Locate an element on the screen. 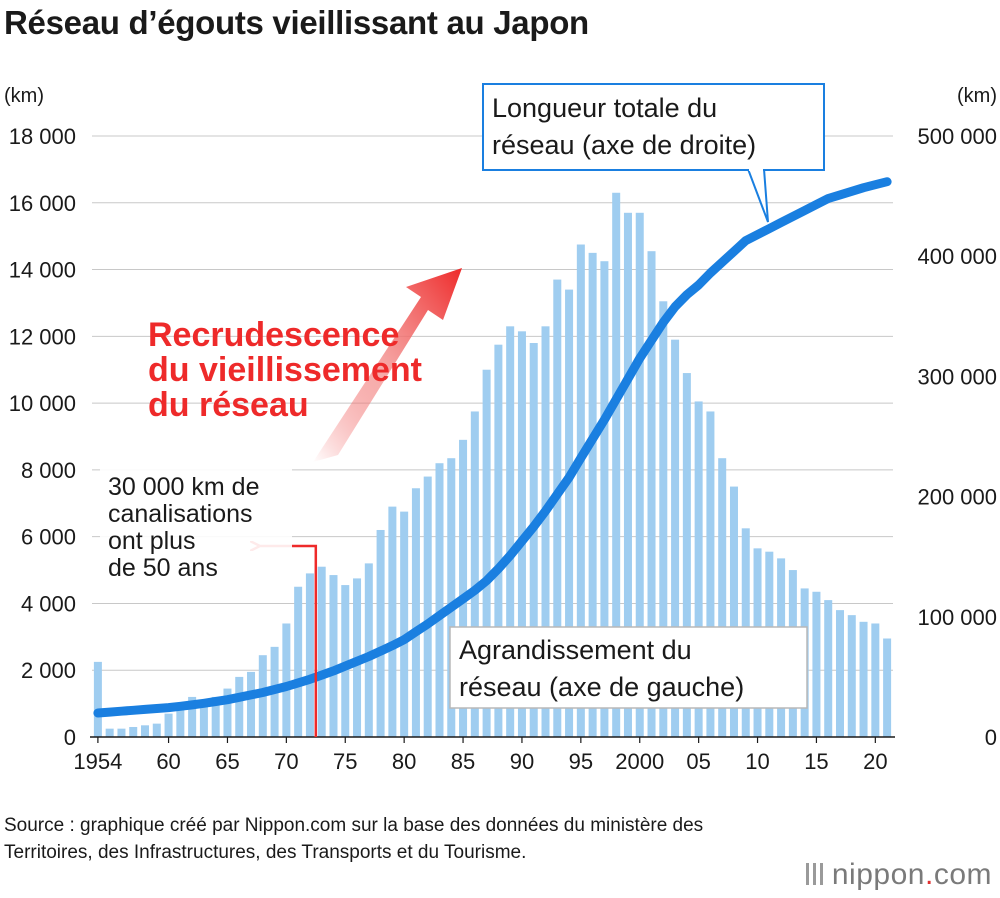 The image size is (1000, 898). right-tick-label: 500 000 is located at coordinates (957, 136).